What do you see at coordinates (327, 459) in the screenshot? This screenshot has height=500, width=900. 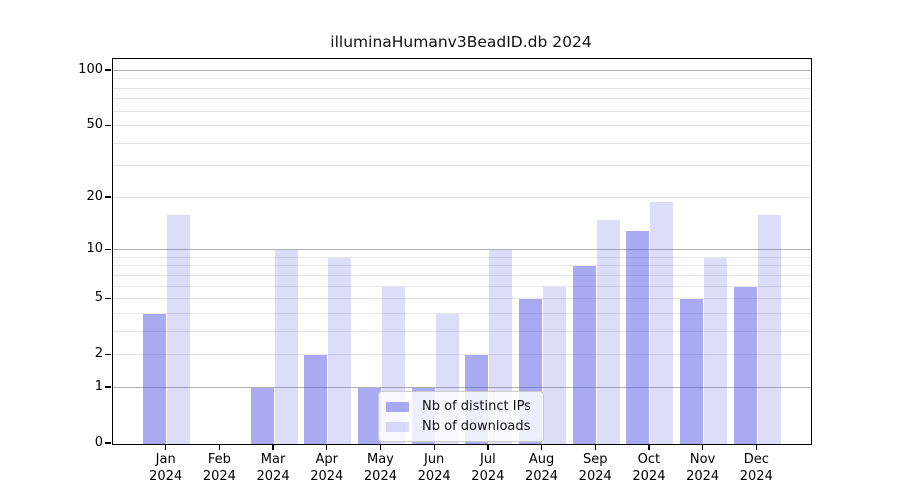 I see `x-tick-month: Apr` at bounding box center [327, 459].